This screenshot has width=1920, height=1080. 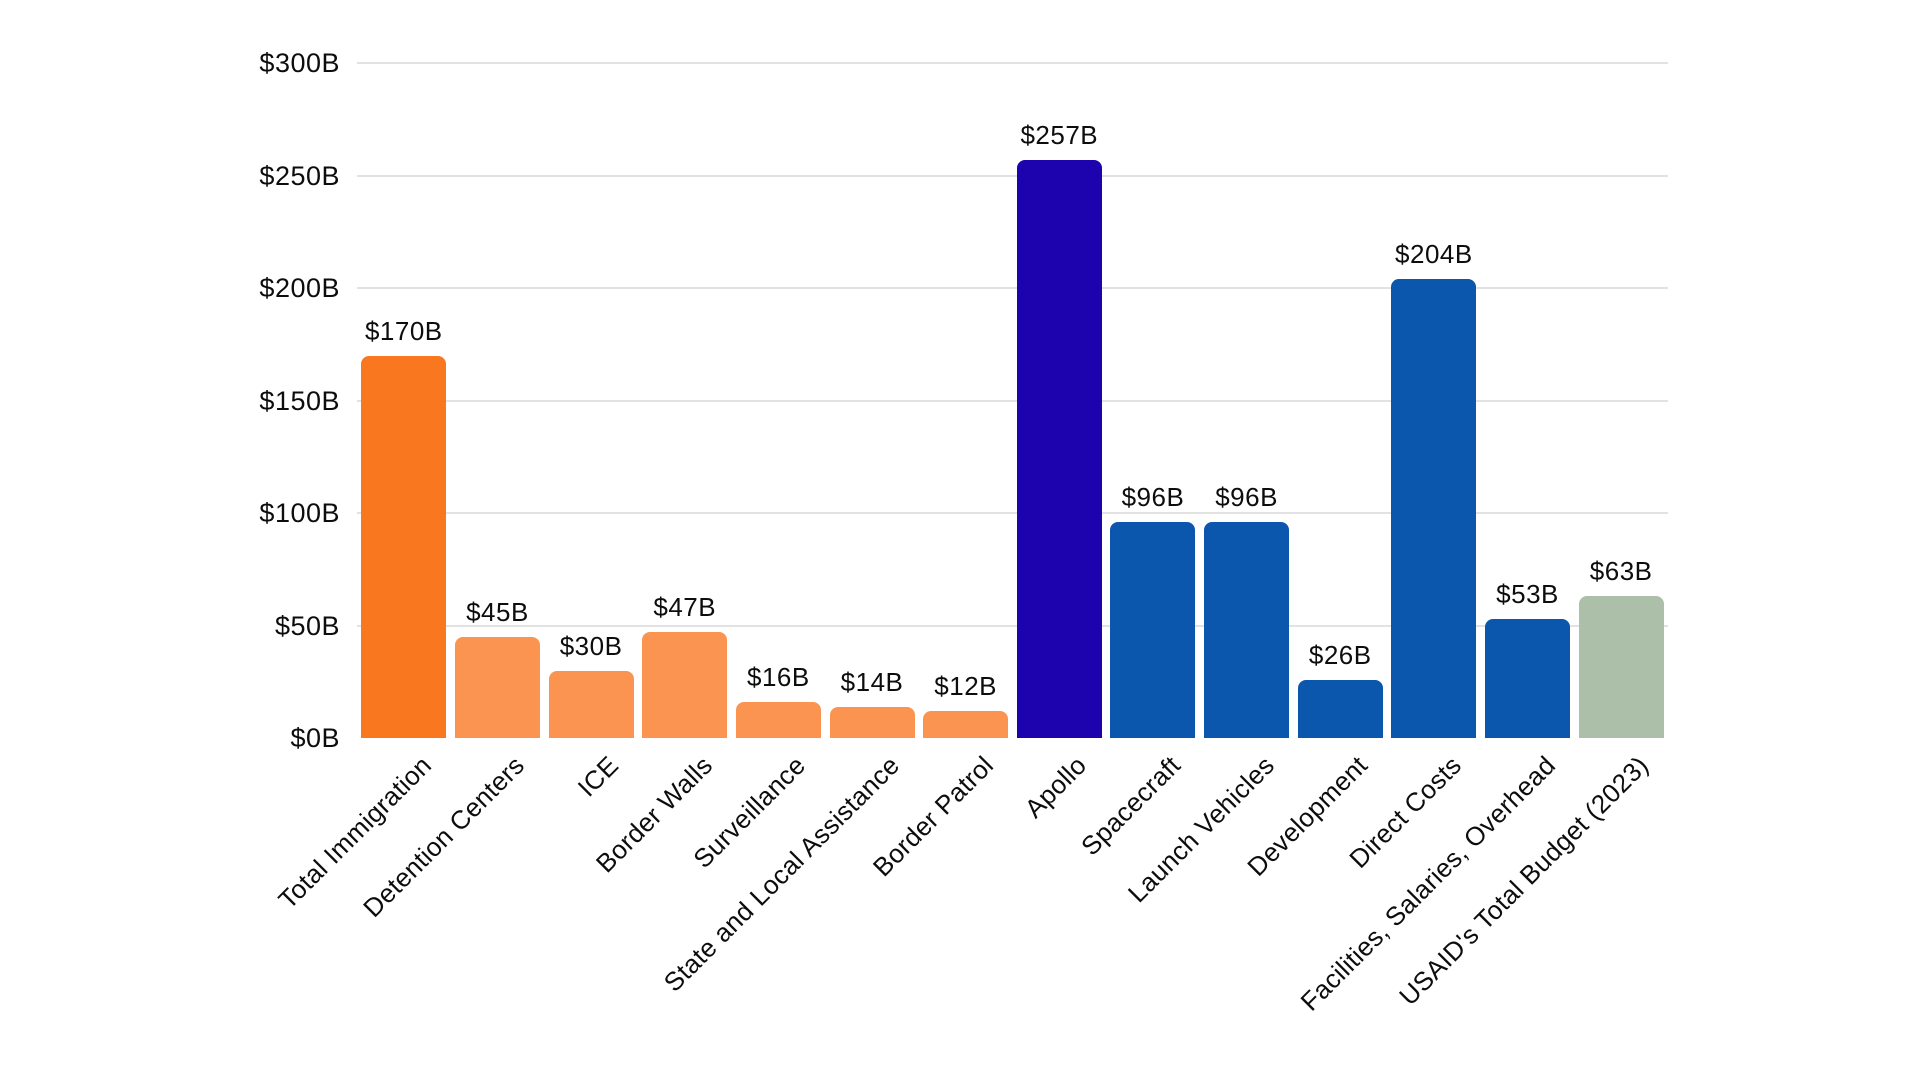 What do you see at coordinates (966, 686) in the screenshot?
I see `bar-value-label: $12B` at bounding box center [966, 686].